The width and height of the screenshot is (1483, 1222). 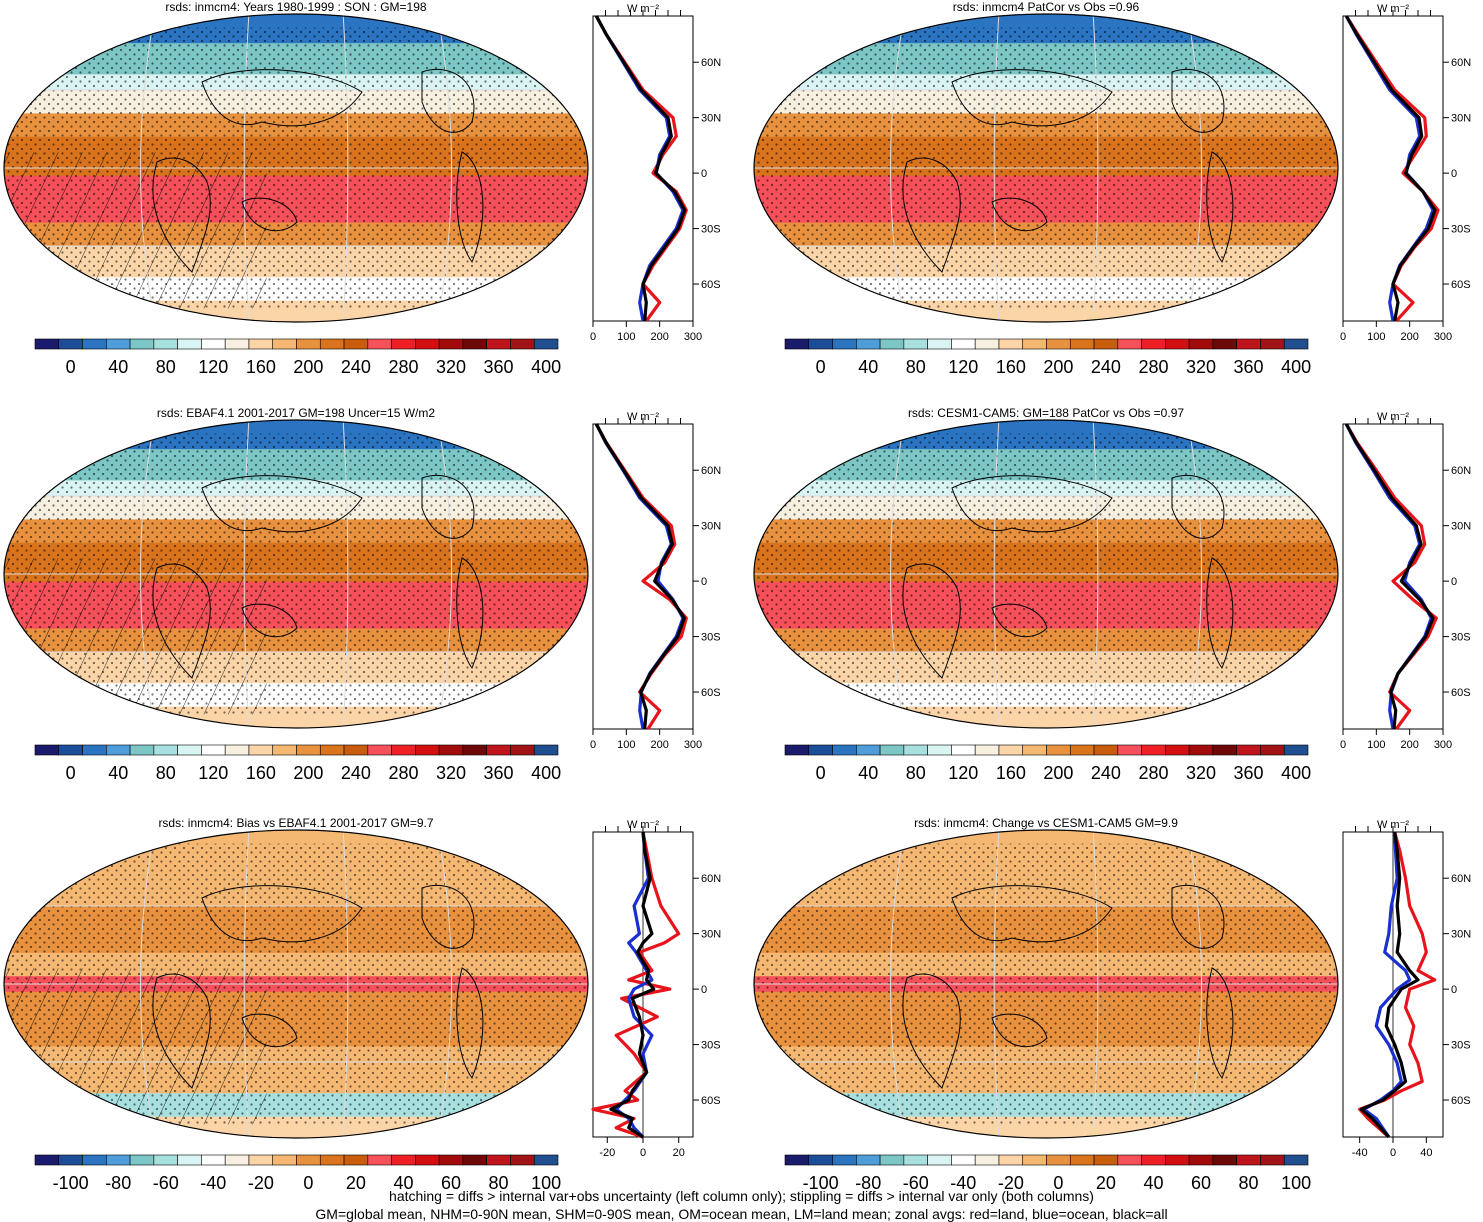 I want to click on colorbar-tick-label: -100, so click(x=821, y=1183).